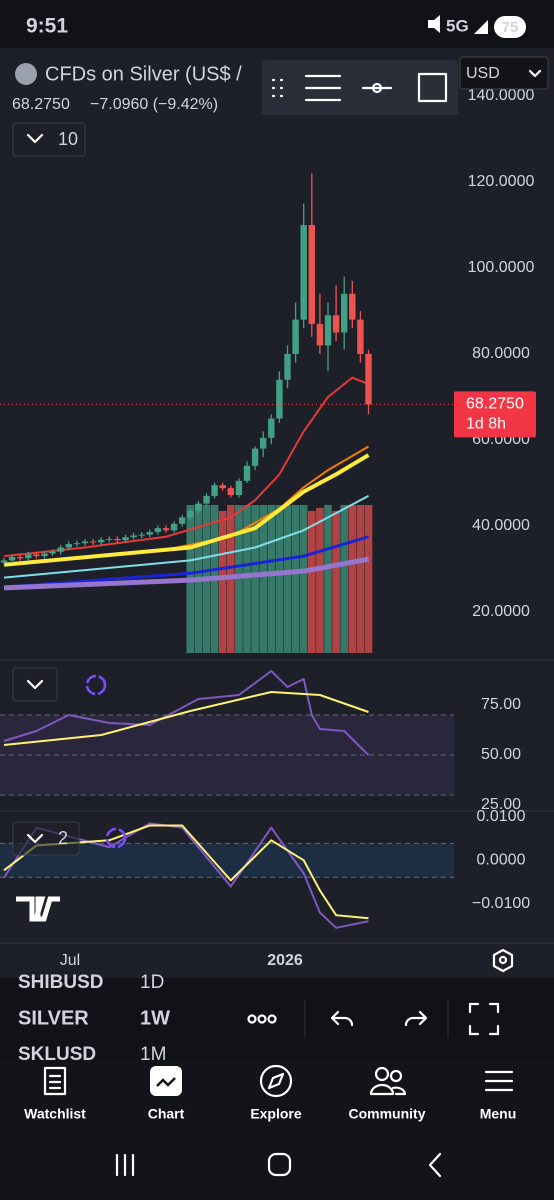  I want to click on y-tick-label: 100.0000, so click(501, 267).